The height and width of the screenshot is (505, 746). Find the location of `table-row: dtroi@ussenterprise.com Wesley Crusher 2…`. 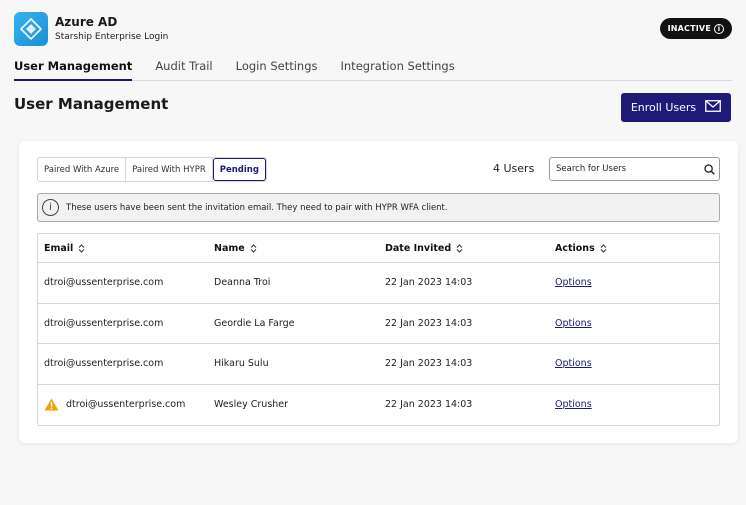

table-row: dtroi@ussenterprise.com Wesley Crusher 2… is located at coordinates (378, 405).